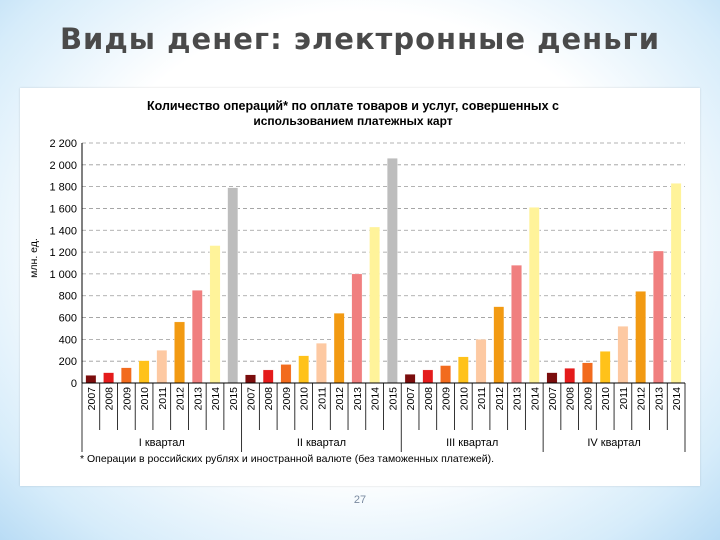 The image size is (720, 540). I want to click on chart-title-line-2: использованием платежных карт, so click(352, 121).